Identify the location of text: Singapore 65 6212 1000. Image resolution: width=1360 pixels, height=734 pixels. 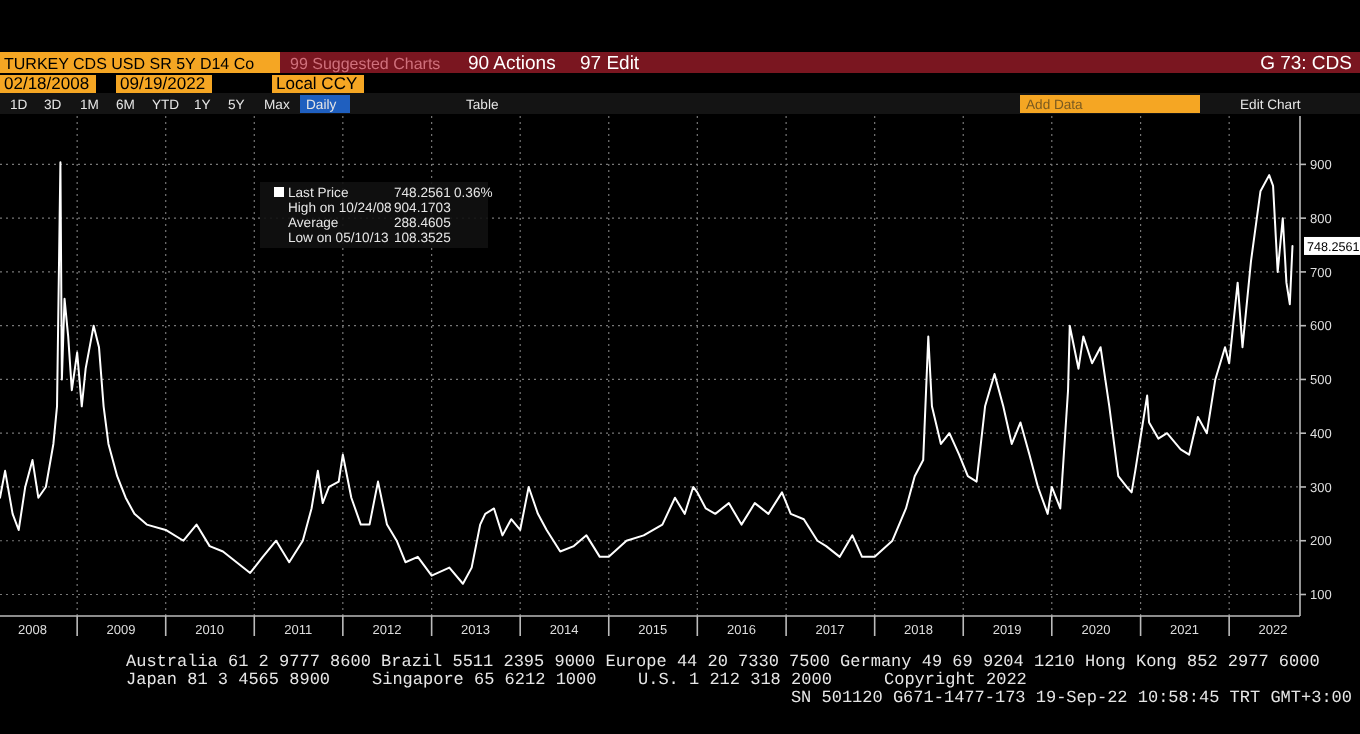
(484, 680).